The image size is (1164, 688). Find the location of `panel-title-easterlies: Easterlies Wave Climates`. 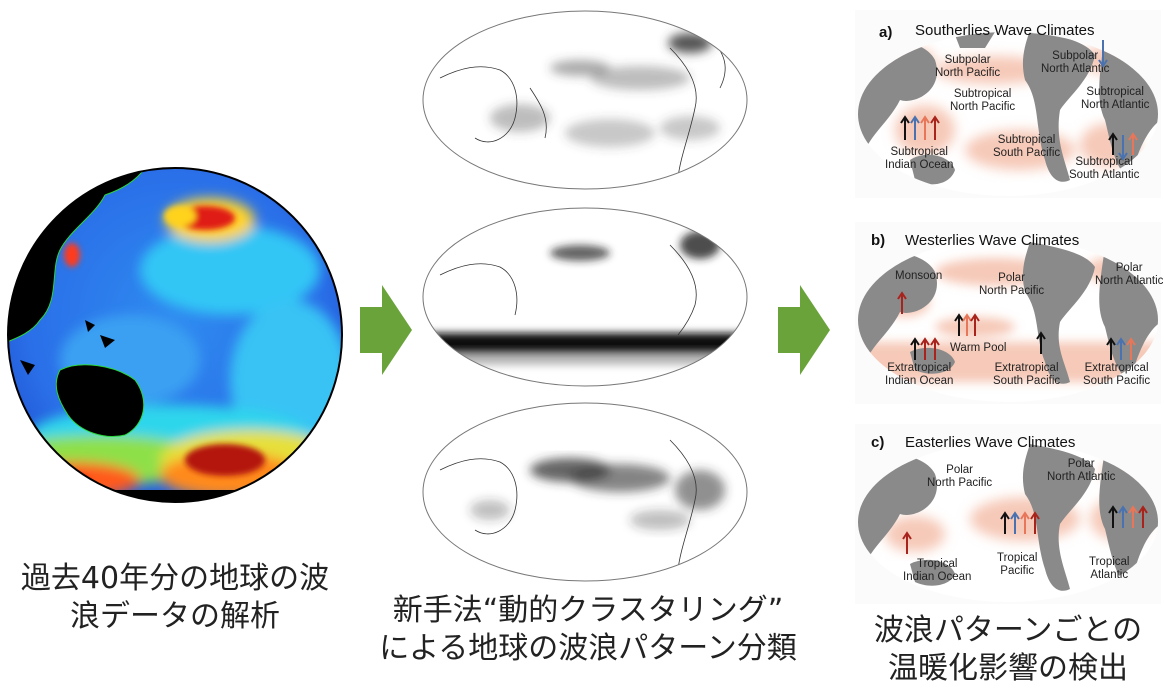

panel-title-easterlies: Easterlies Wave Climates is located at coordinates (990, 442).